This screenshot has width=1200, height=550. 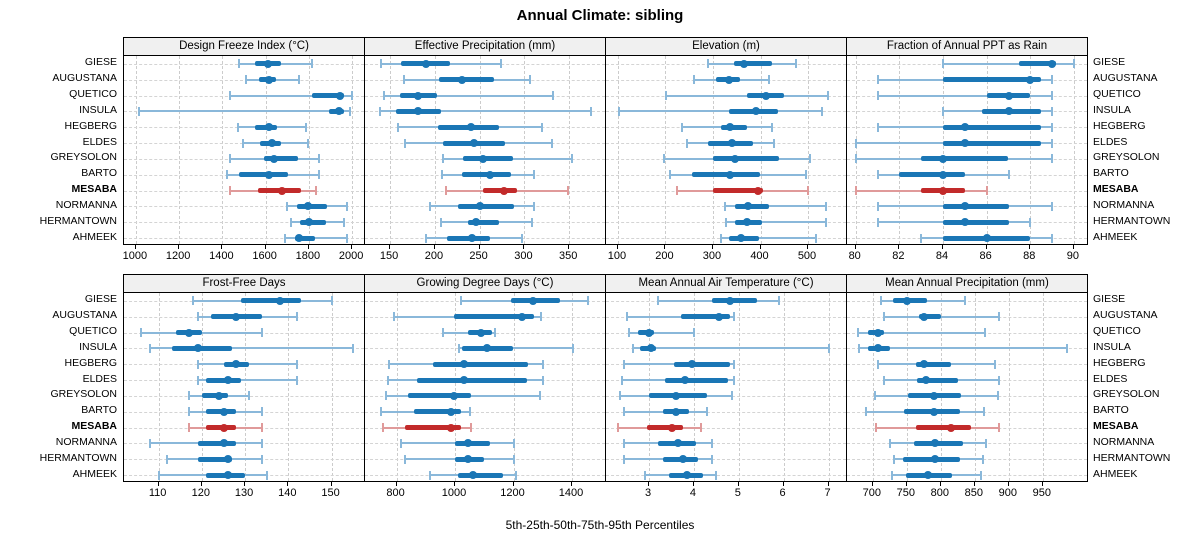 I want to click on whisker-cap-high-insula, so click(x=828, y=348).